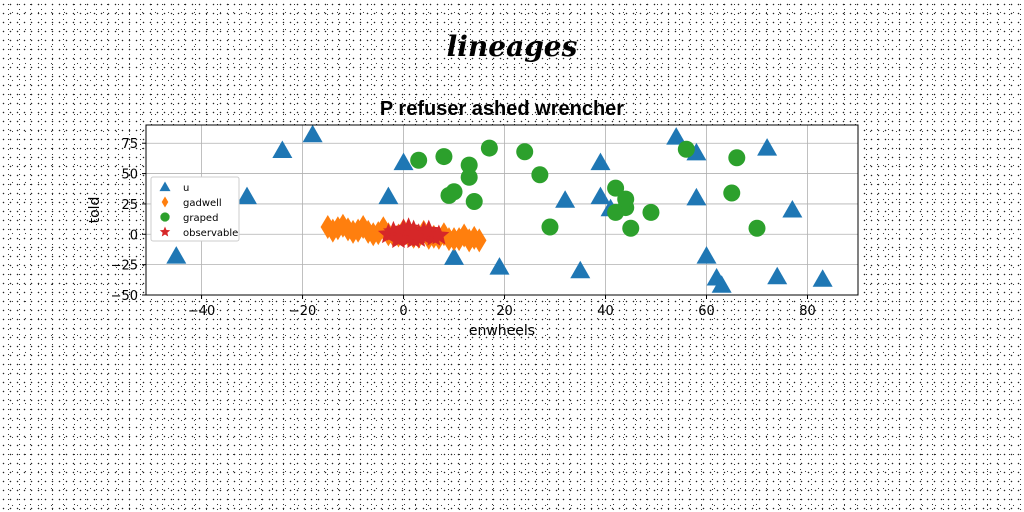 The image size is (1024, 512). I want to click on y-tick-label: 50, so click(129, 175).